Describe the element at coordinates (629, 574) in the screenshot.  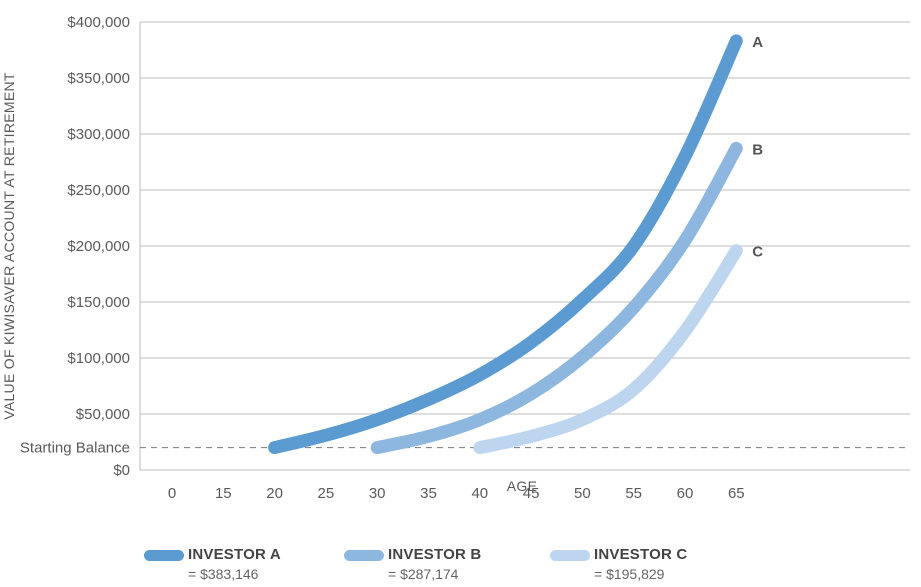
I see `legend-value-investor-c: = $195,829` at that location.